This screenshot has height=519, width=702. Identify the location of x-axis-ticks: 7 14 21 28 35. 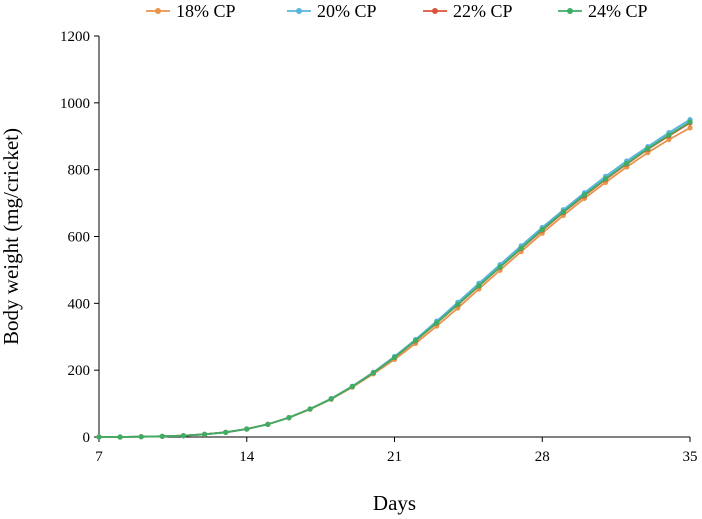
(396, 451).